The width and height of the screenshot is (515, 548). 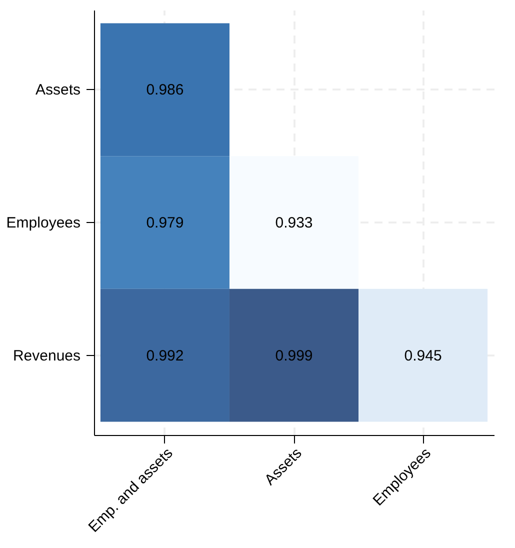 What do you see at coordinates (46, 355) in the screenshot?
I see `y-tick-label: Revenues` at bounding box center [46, 355].